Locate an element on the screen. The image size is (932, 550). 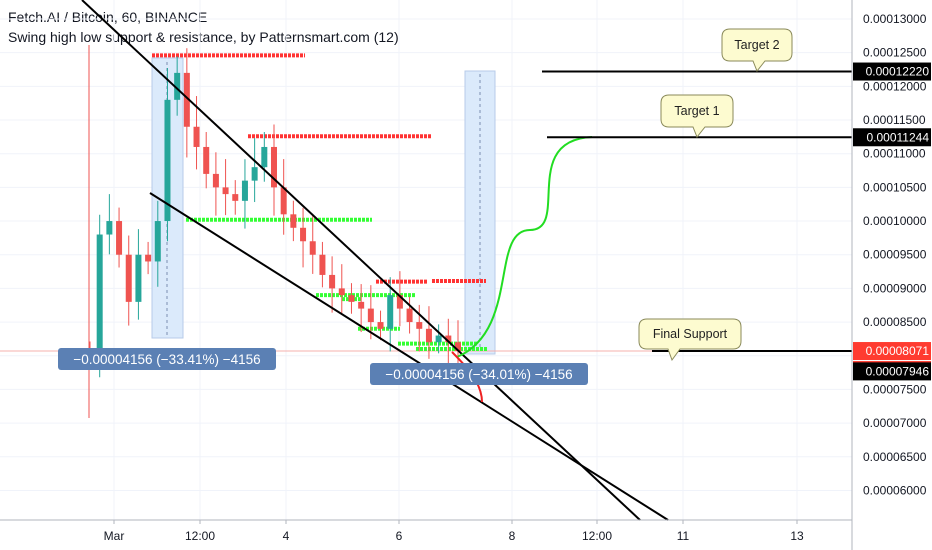
price-tick-label: 0.00006500 is located at coordinates (895, 457).